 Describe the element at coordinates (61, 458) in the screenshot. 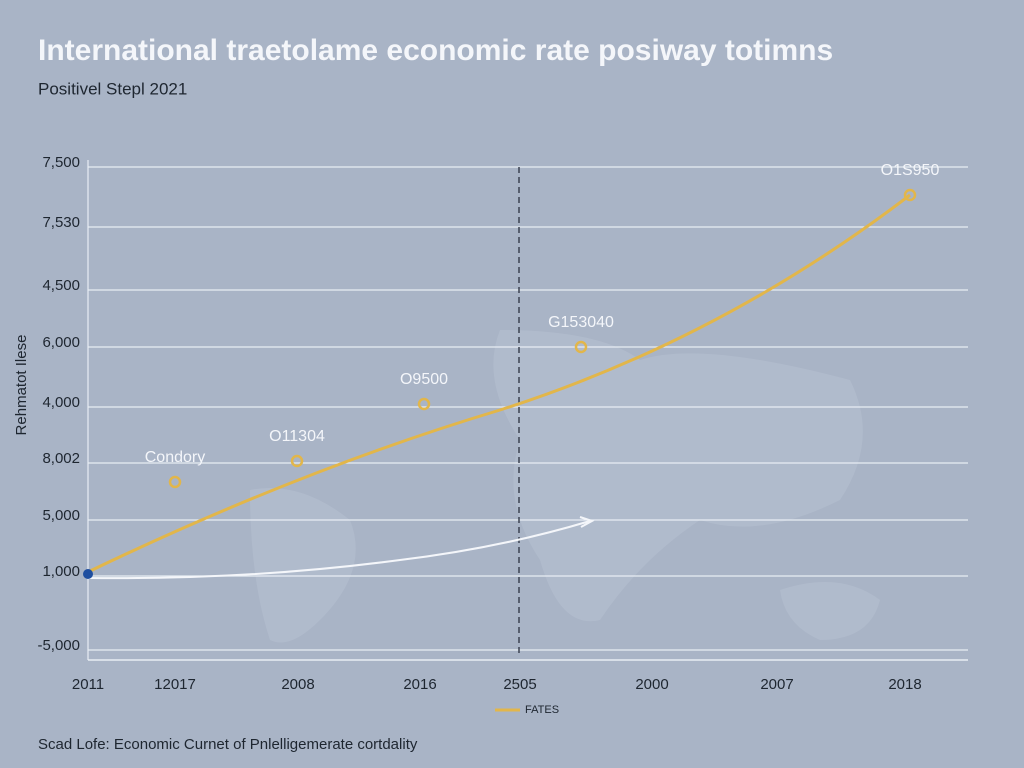

I see `y-tick-label: 8,002` at that location.